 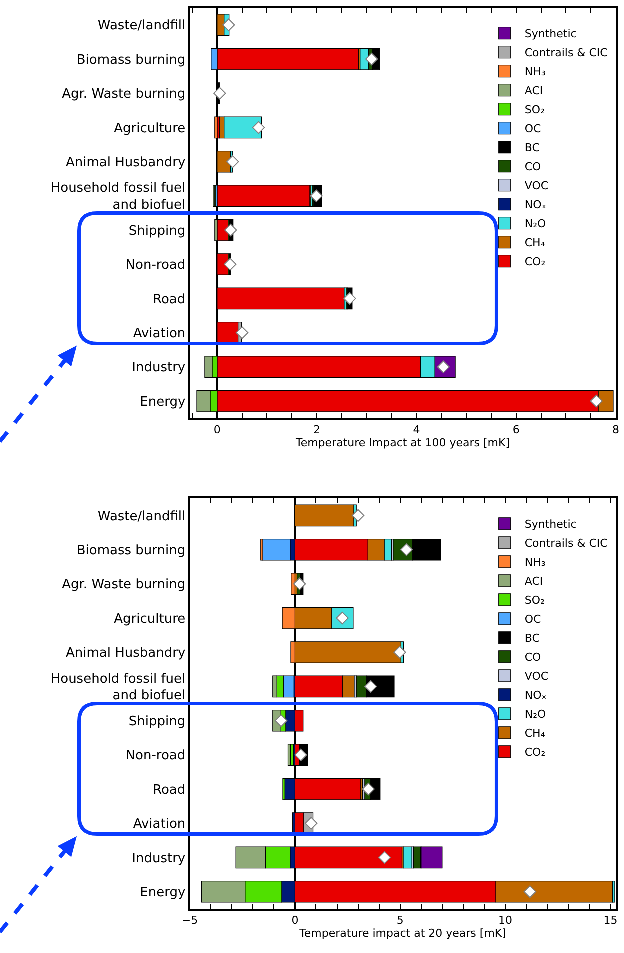 I want to click on x-axis-title: Temperature impact at 20 years [mK], so click(x=402, y=933).